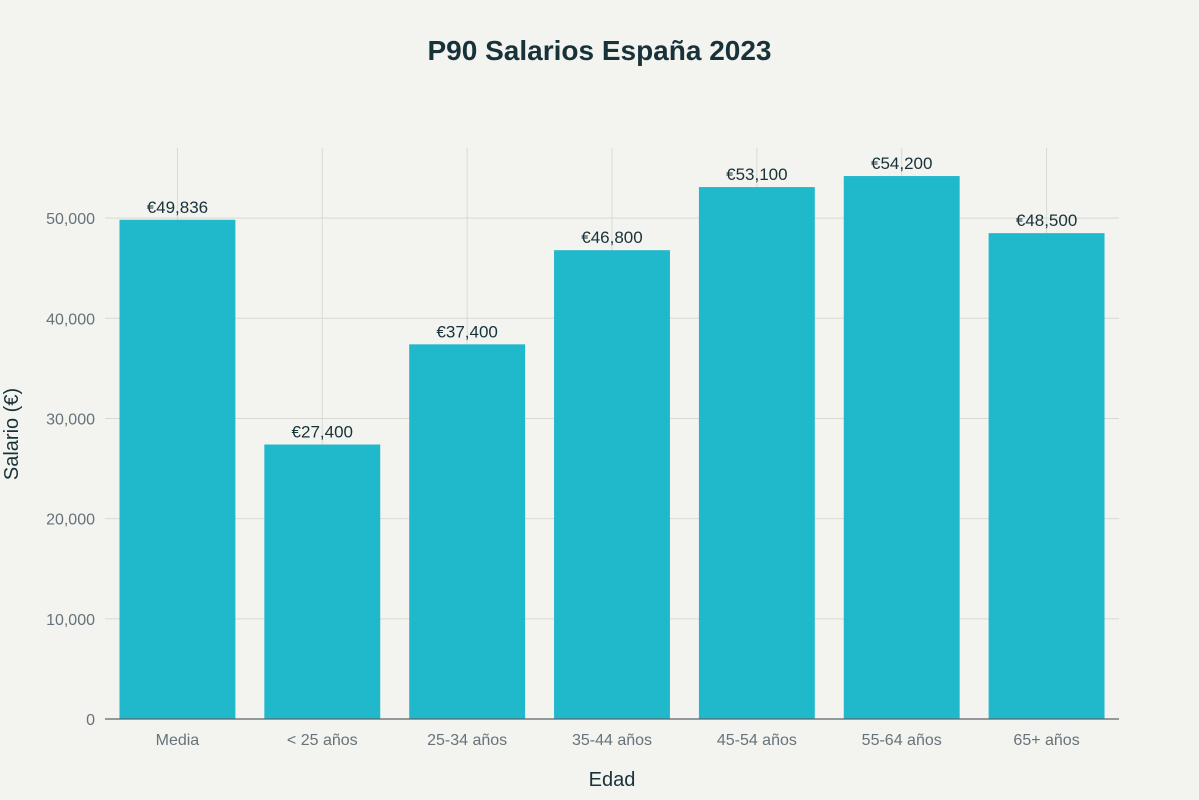  Describe the element at coordinates (600, 50) in the screenshot. I see `chart-title: P90 Salarios España 2023` at that location.